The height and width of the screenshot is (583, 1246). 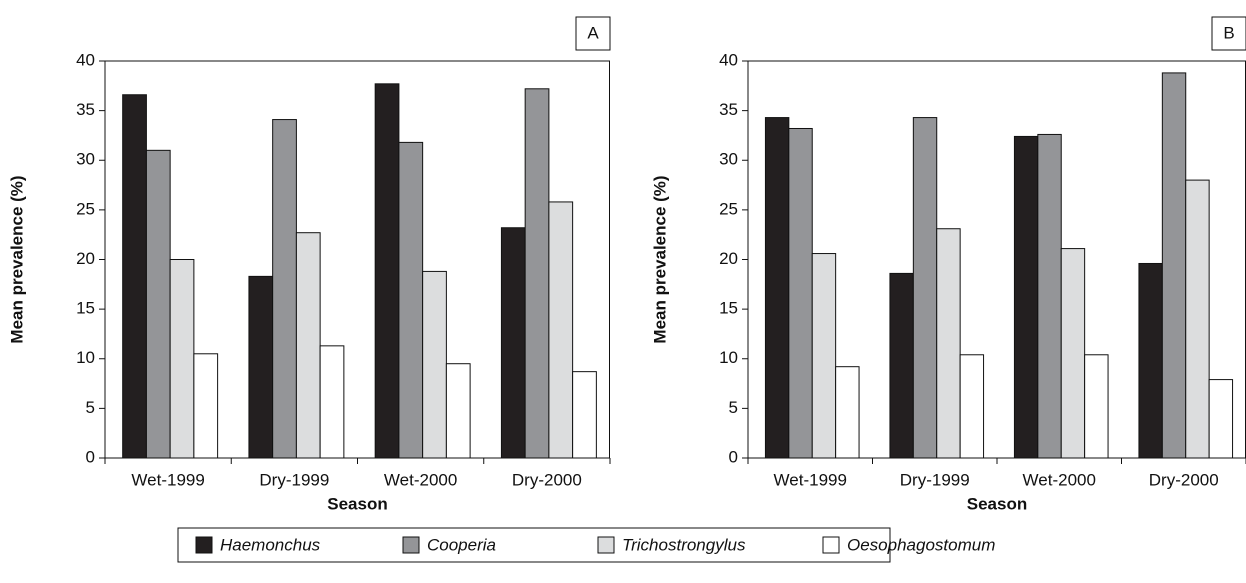 What do you see at coordinates (921, 544) in the screenshot?
I see `legend-label: Oesophagostomum` at bounding box center [921, 544].